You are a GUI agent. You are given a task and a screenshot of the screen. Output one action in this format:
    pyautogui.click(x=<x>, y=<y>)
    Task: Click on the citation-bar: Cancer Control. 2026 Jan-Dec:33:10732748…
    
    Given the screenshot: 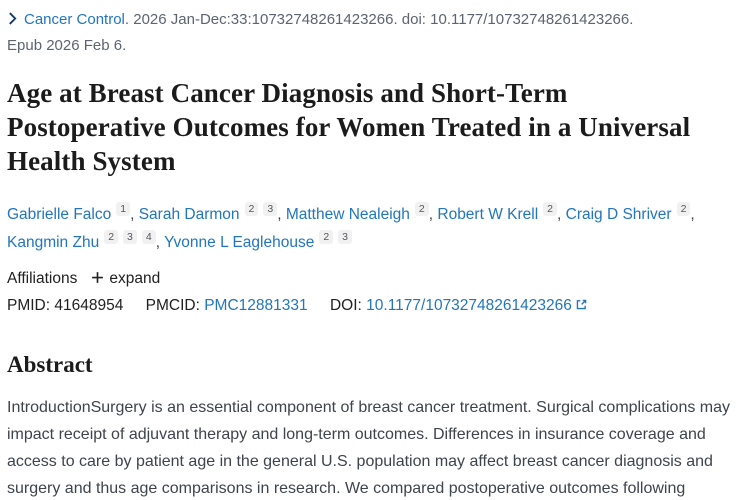 What is the action you would take?
    pyautogui.click(x=374, y=33)
    